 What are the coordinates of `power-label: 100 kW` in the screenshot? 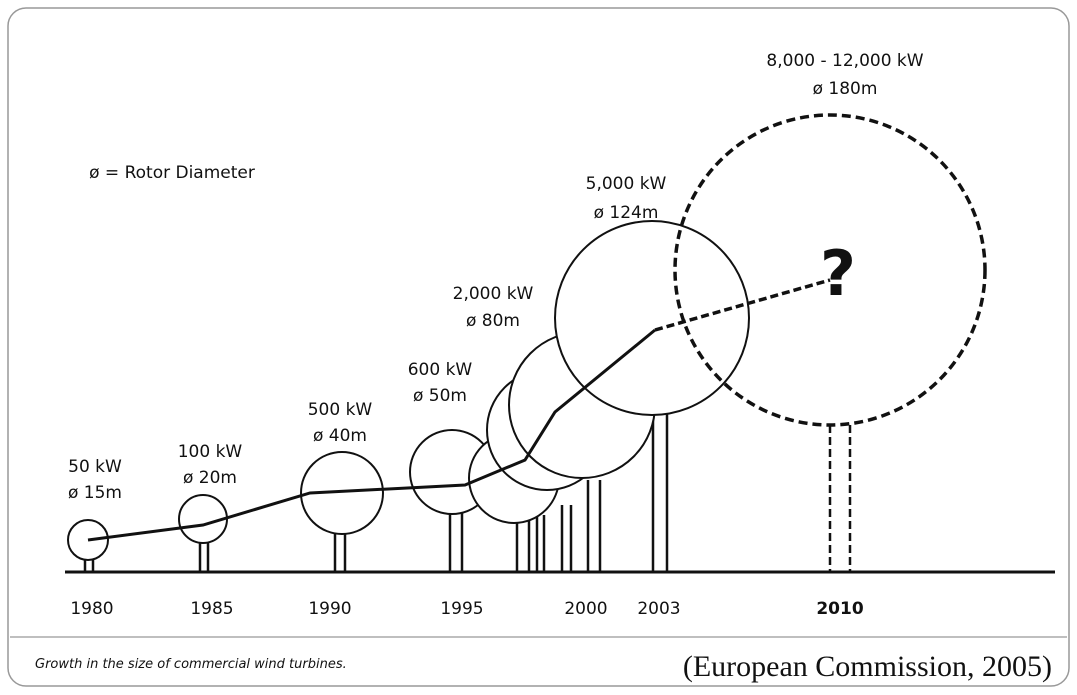 It's located at (210, 452).